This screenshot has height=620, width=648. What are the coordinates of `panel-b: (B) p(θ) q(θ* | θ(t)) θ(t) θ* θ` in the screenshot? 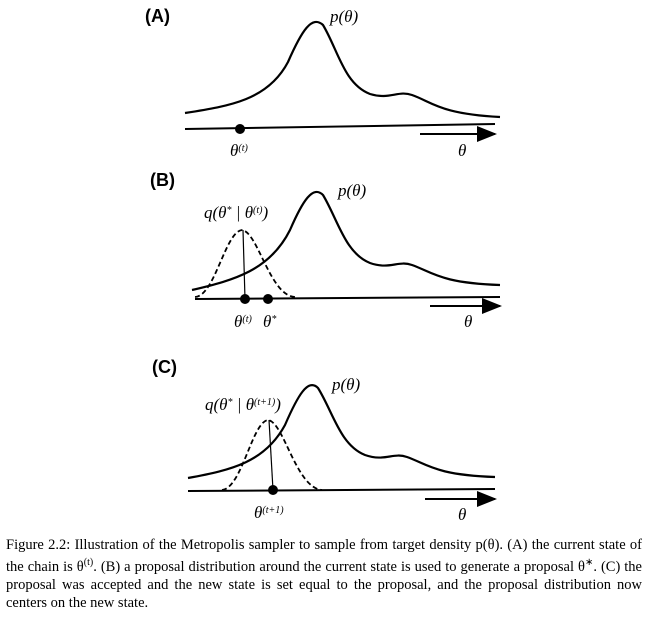 It's located at (326, 250).